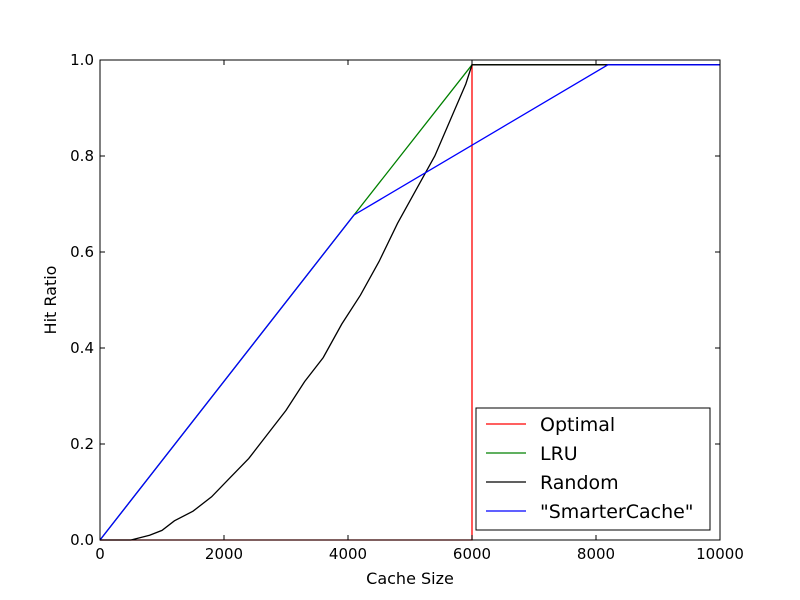 This screenshot has height=600, width=800. I want to click on x-tick-label: 4000, so click(348, 554).